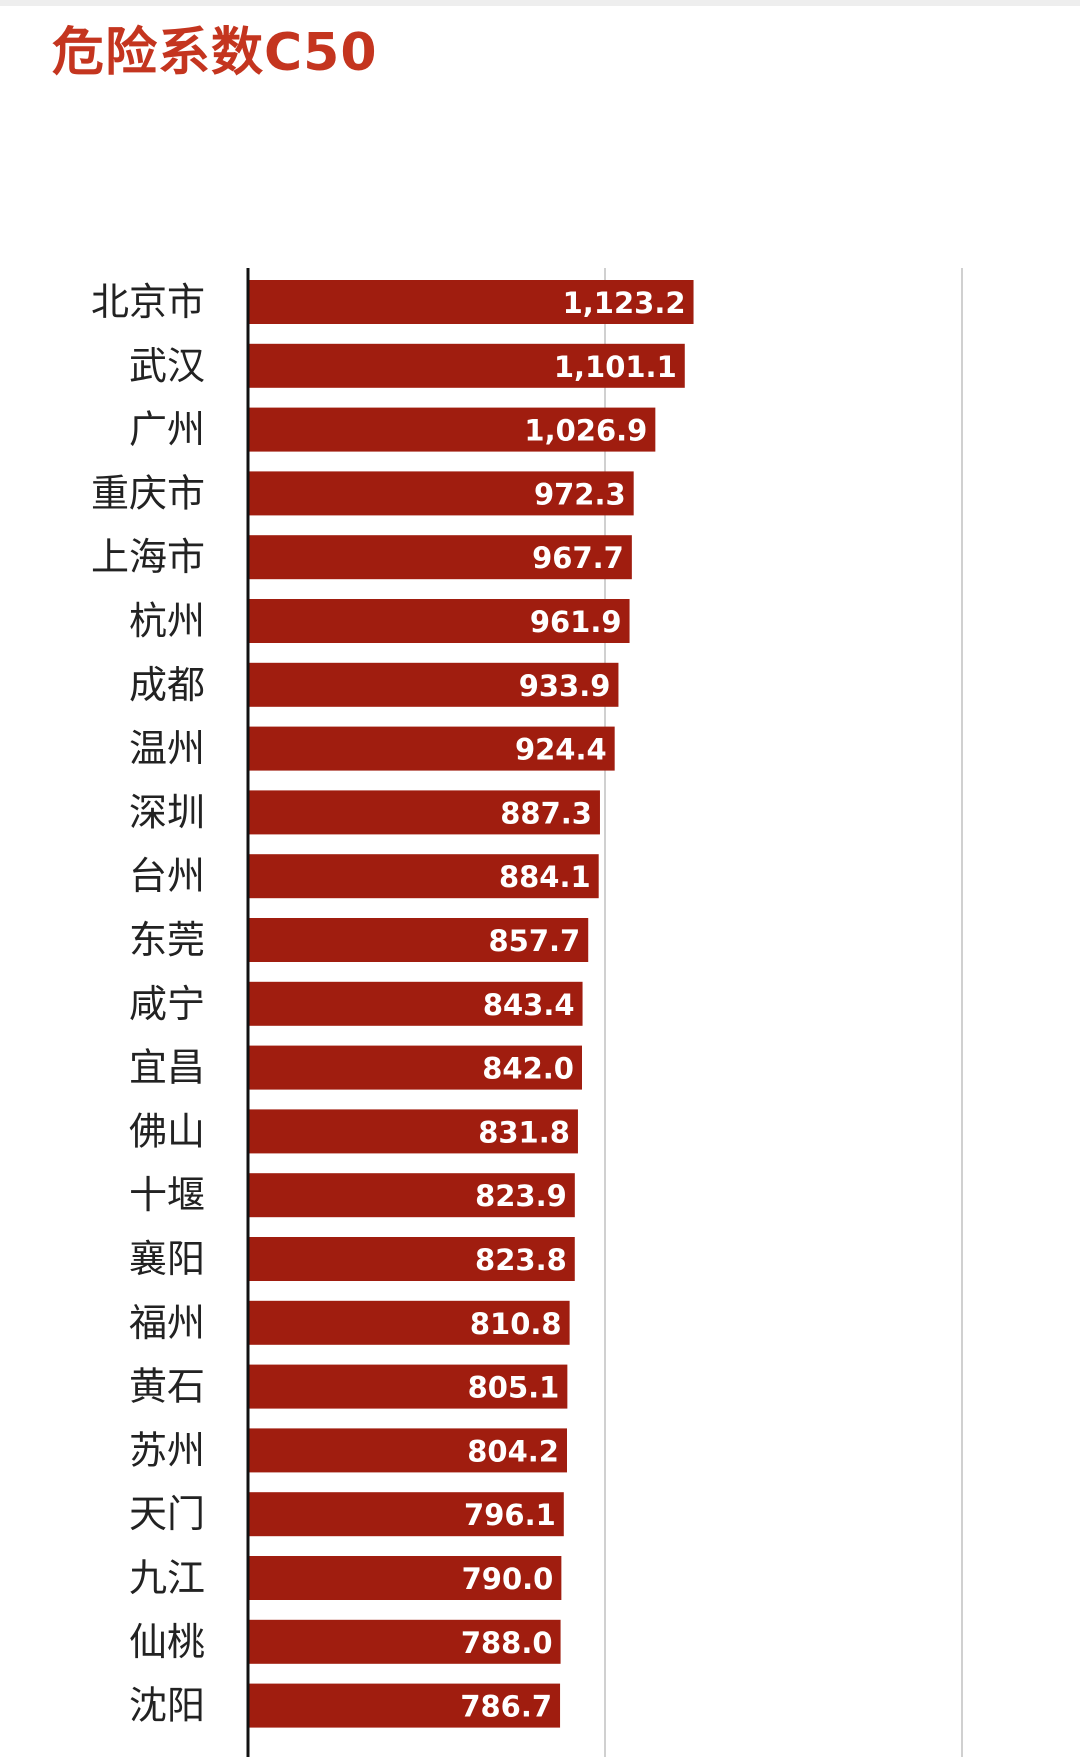 Image resolution: width=1080 pixels, height=1757 pixels. Describe the element at coordinates (506, 1707) in the screenshot. I see `data-label: 786.7` at that location.